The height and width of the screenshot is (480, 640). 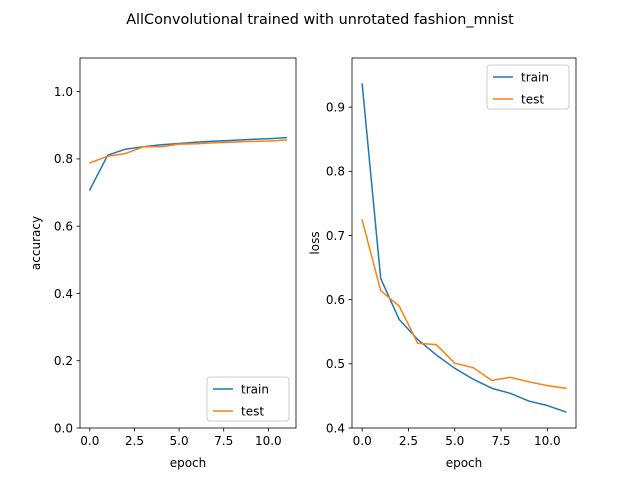 What do you see at coordinates (63, 361) in the screenshot?
I see `accuracy-y-tick-label: 0.2` at bounding box center [63, 361].